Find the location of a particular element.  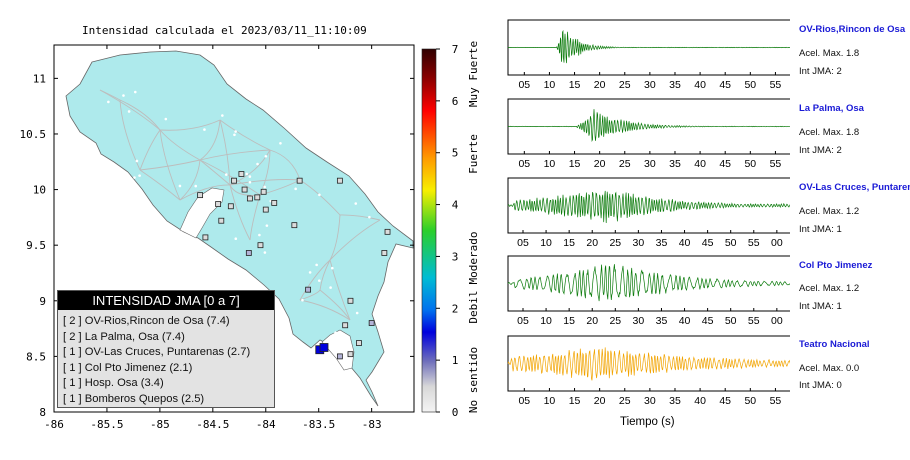

trace-acel-max: Acel. Max. 1.8 is located at coordinates (829, 53).